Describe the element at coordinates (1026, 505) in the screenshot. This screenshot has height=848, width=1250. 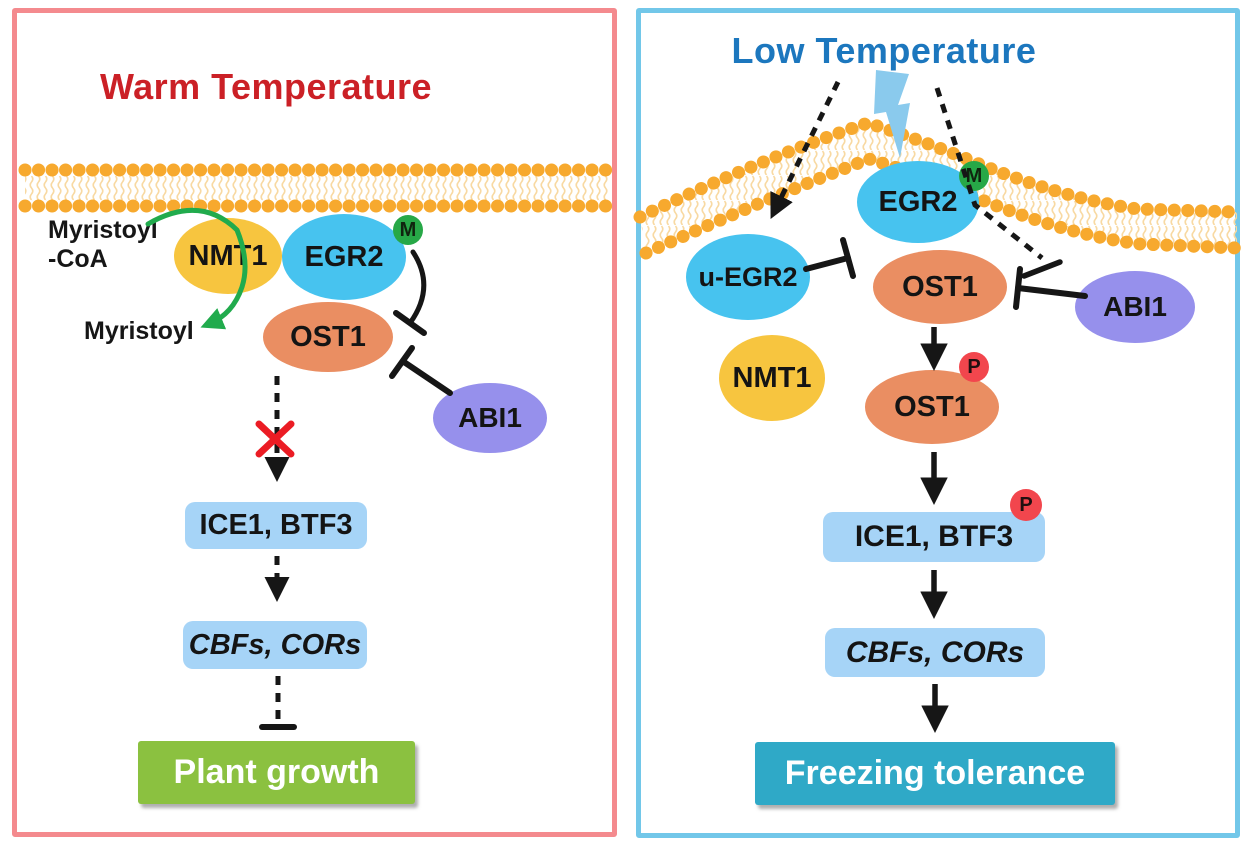
I see `phospho-badge-ice1: P` at that location.